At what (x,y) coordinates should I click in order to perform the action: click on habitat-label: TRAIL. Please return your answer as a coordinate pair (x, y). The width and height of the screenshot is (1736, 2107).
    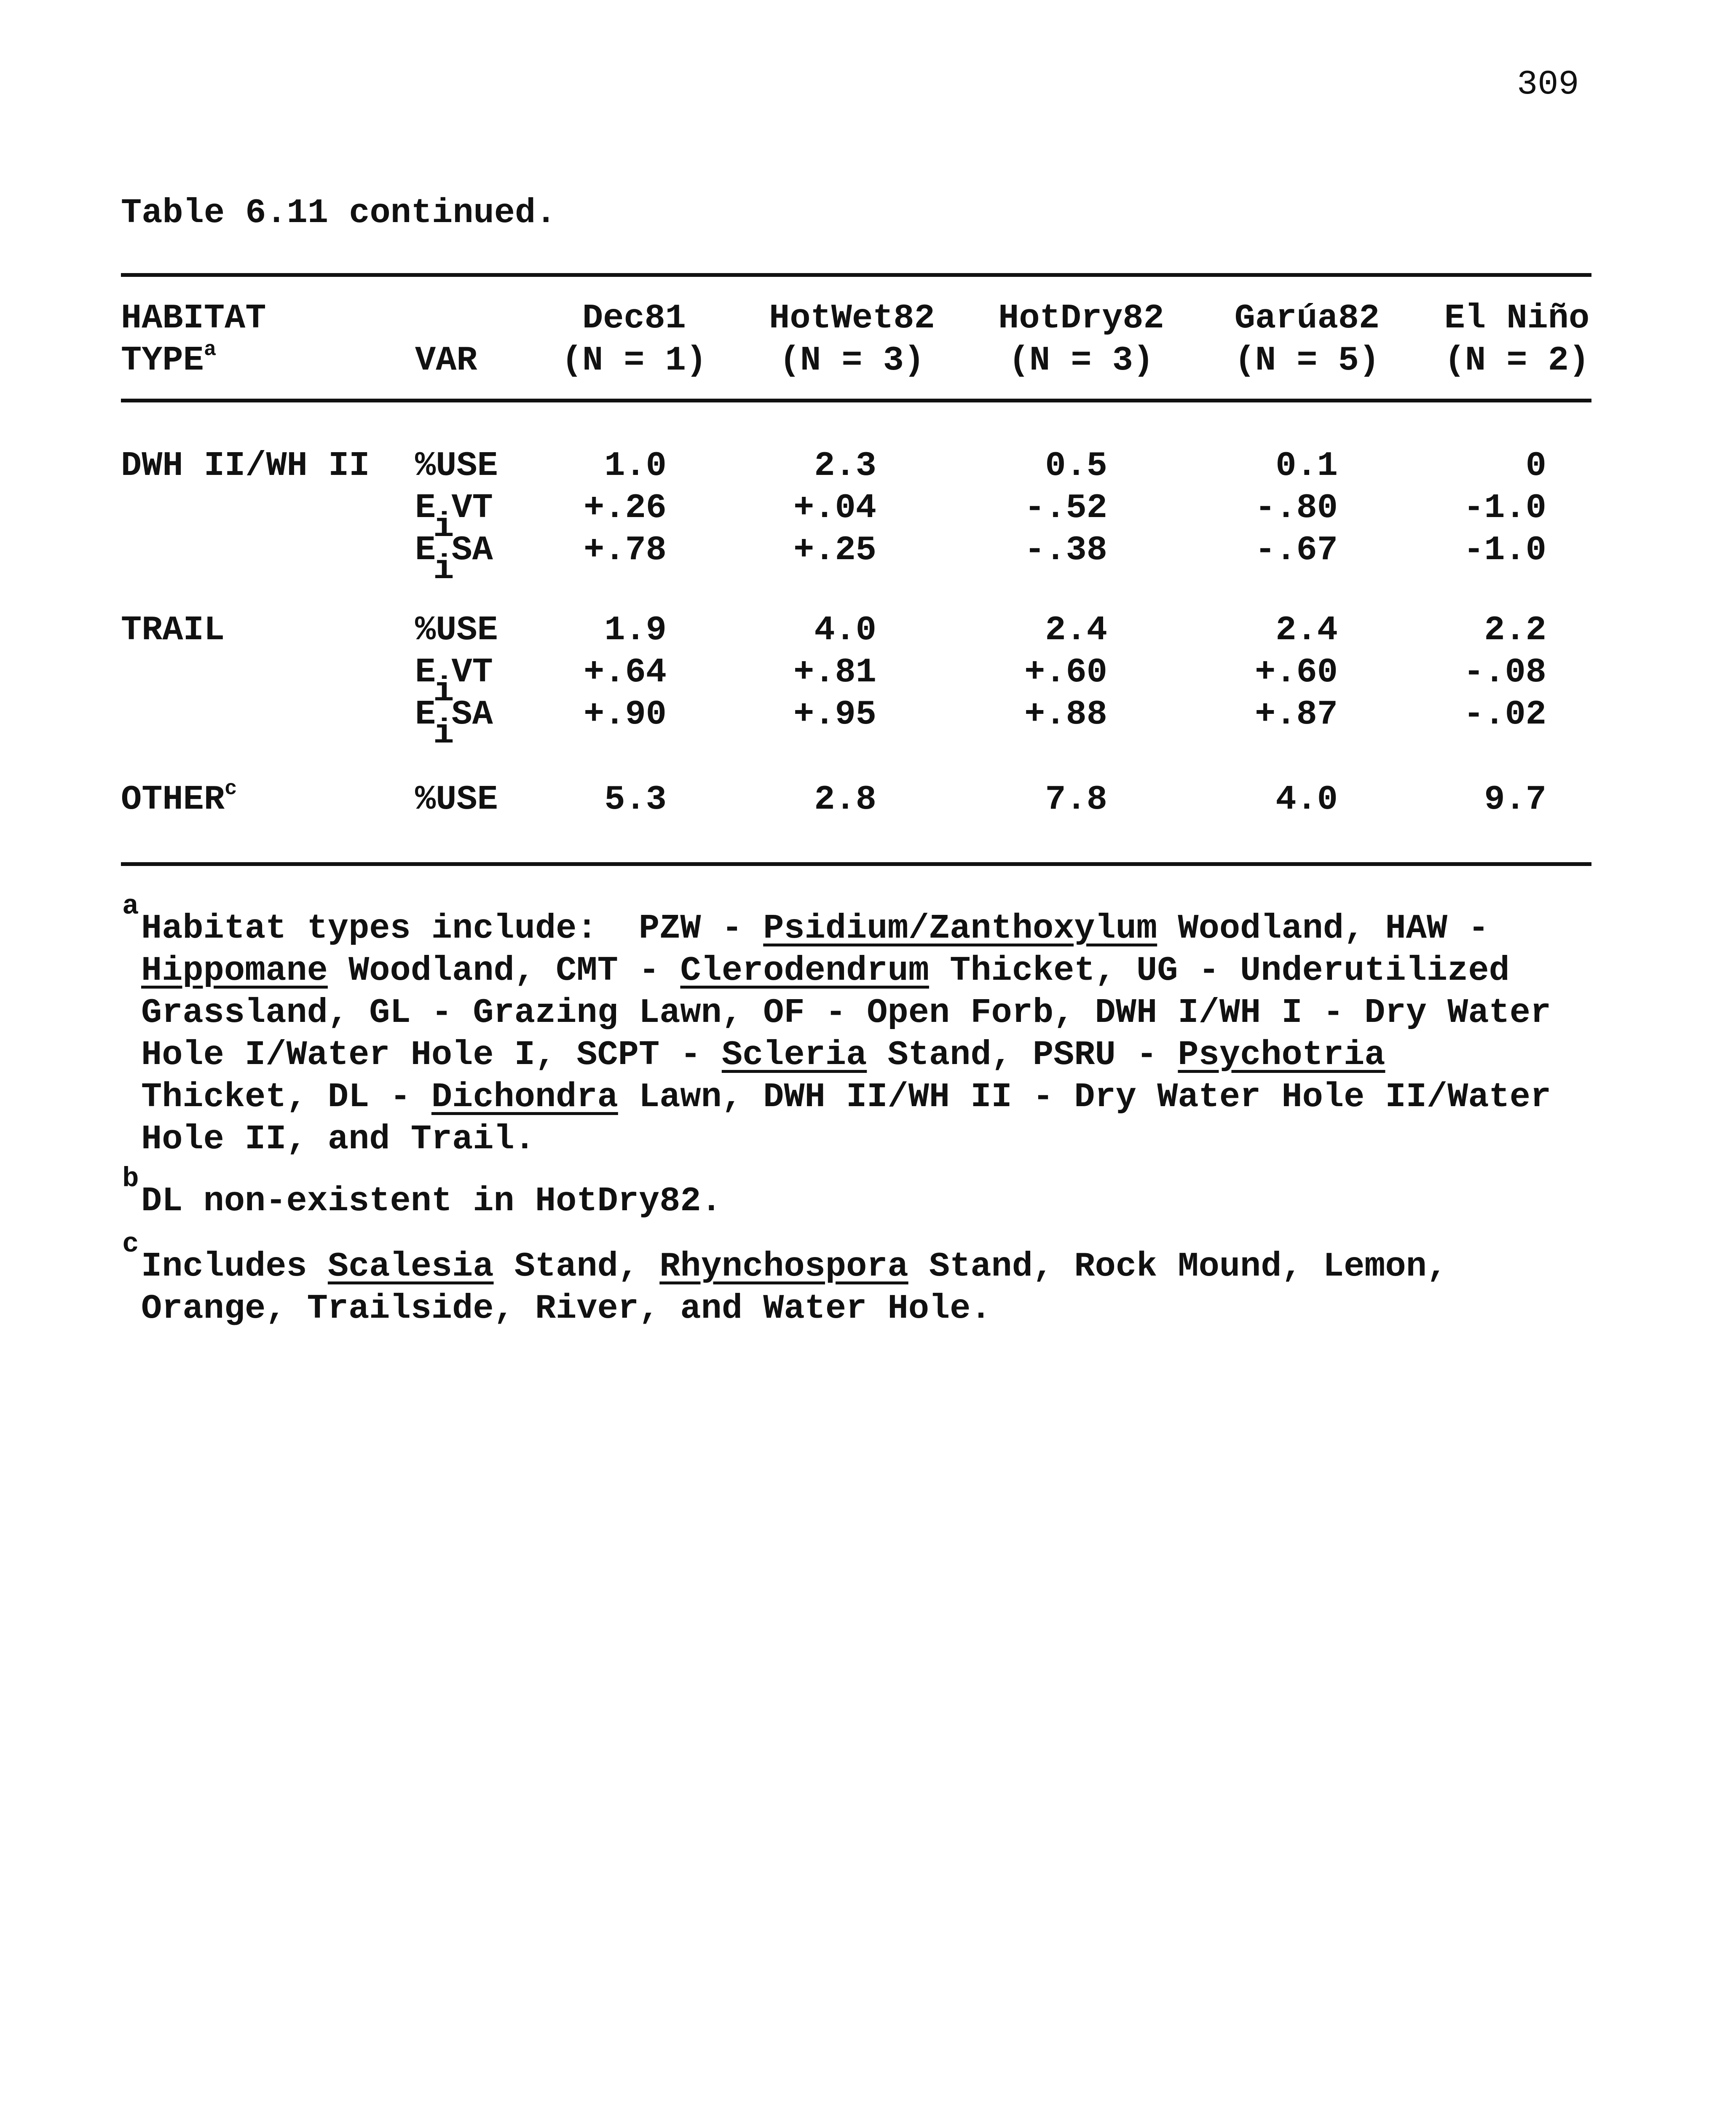
    Looking at the image, I should click on (173, 630).